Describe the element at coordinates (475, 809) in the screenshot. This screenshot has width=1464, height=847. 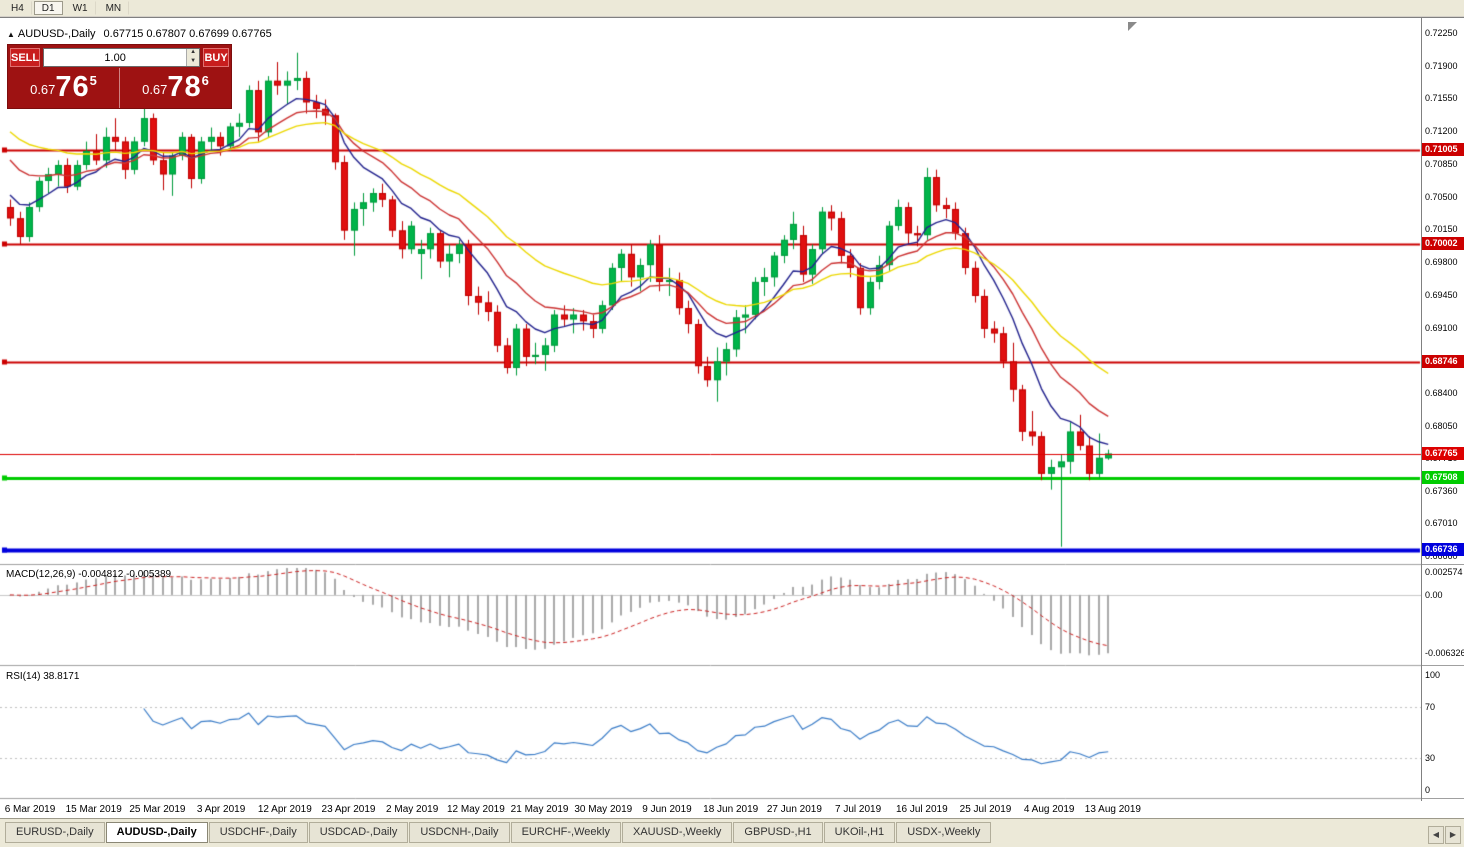
I see `time-axis-label: 12 May 2019` at that location.